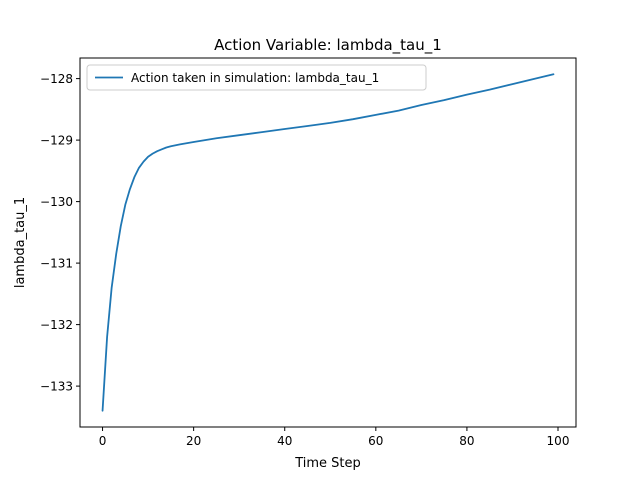 This screenshot has width=640, height=484. Describe the element at coordinates (466, 441) in the screenshot. I see `x-tick-label: 80` at that location.